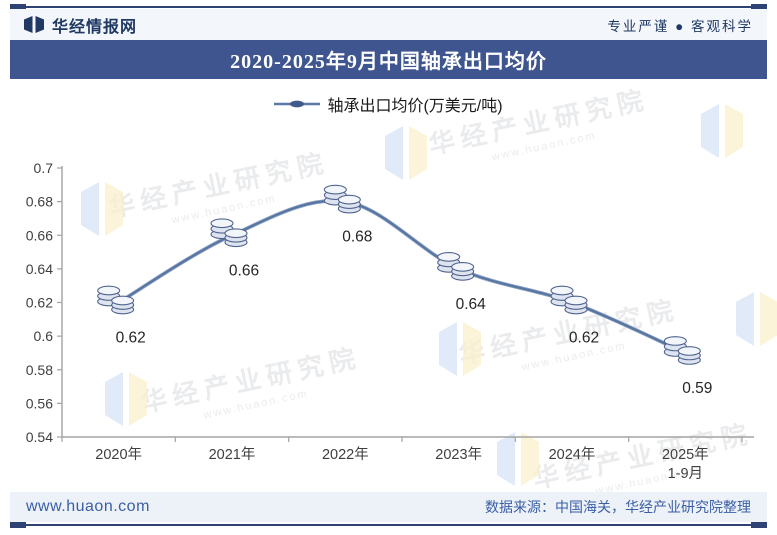  What do you see at coordinates (88, 506) in the screenshot?
I see `footer-site-url: www.huaon.com` at bounding box center [88, 506].